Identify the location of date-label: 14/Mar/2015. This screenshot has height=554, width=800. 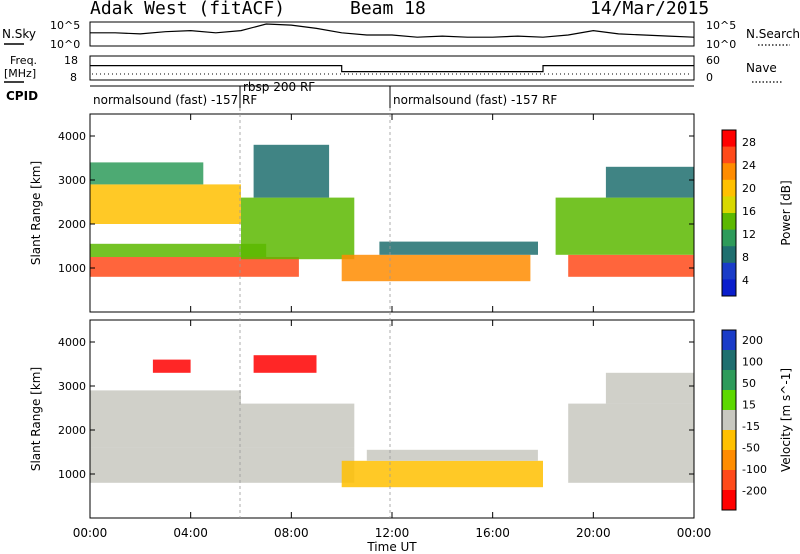
(650, 9).